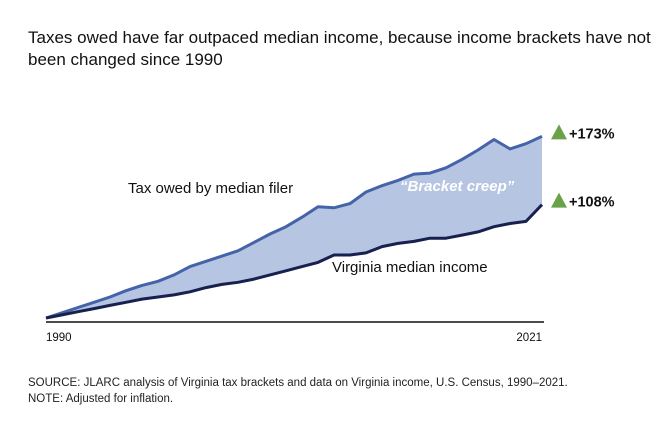 The height and width of the screenshot is (423, 670). I want to click on end-label-tax-owed: +173%, so click(592, 134).